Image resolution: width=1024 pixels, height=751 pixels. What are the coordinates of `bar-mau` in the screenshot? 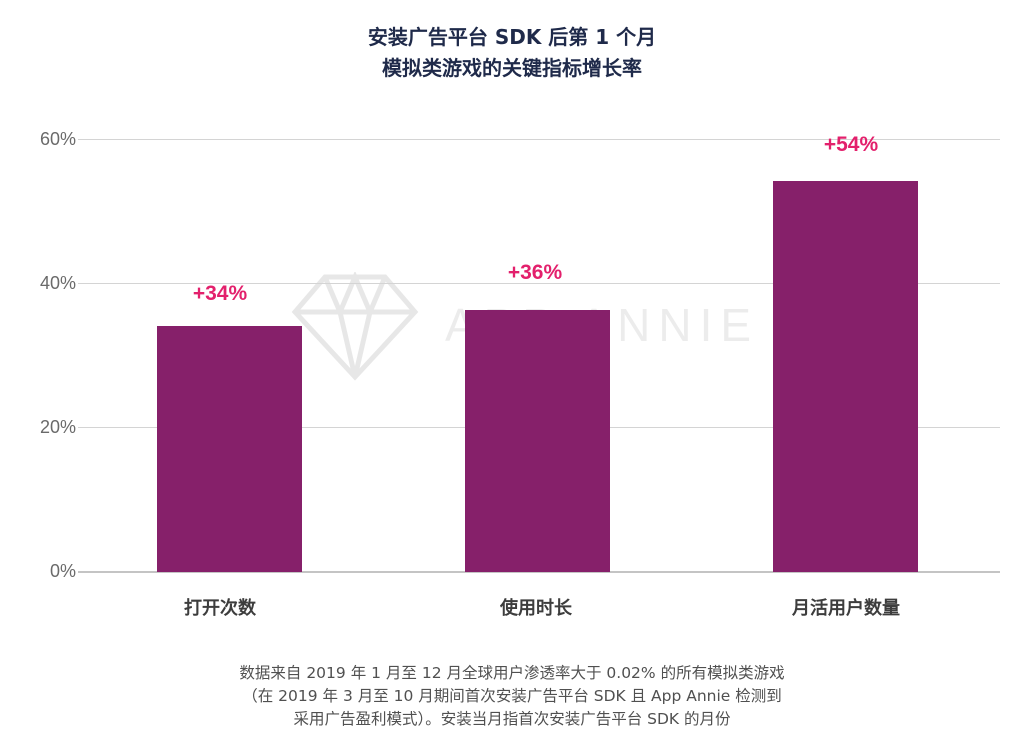 It's located at (845, 376).